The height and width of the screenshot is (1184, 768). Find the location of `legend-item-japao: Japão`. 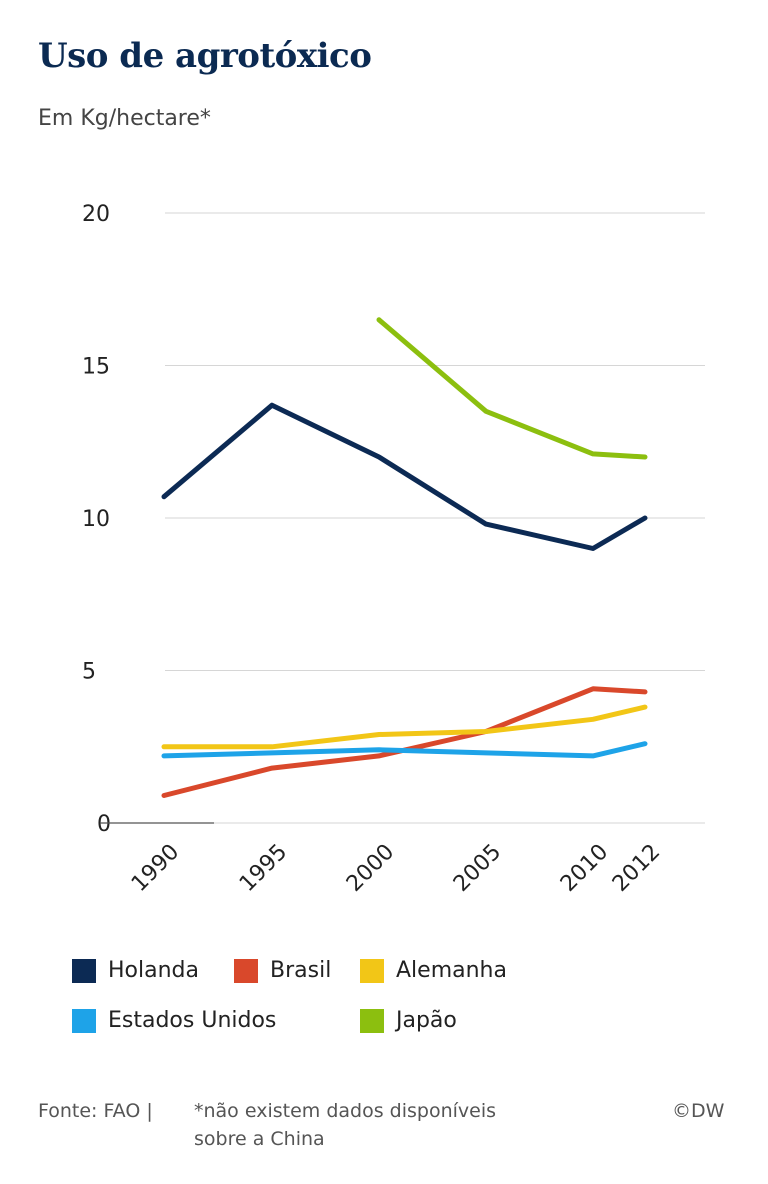

legend-item-japao: Japão is located at coordinates (408, 1020).